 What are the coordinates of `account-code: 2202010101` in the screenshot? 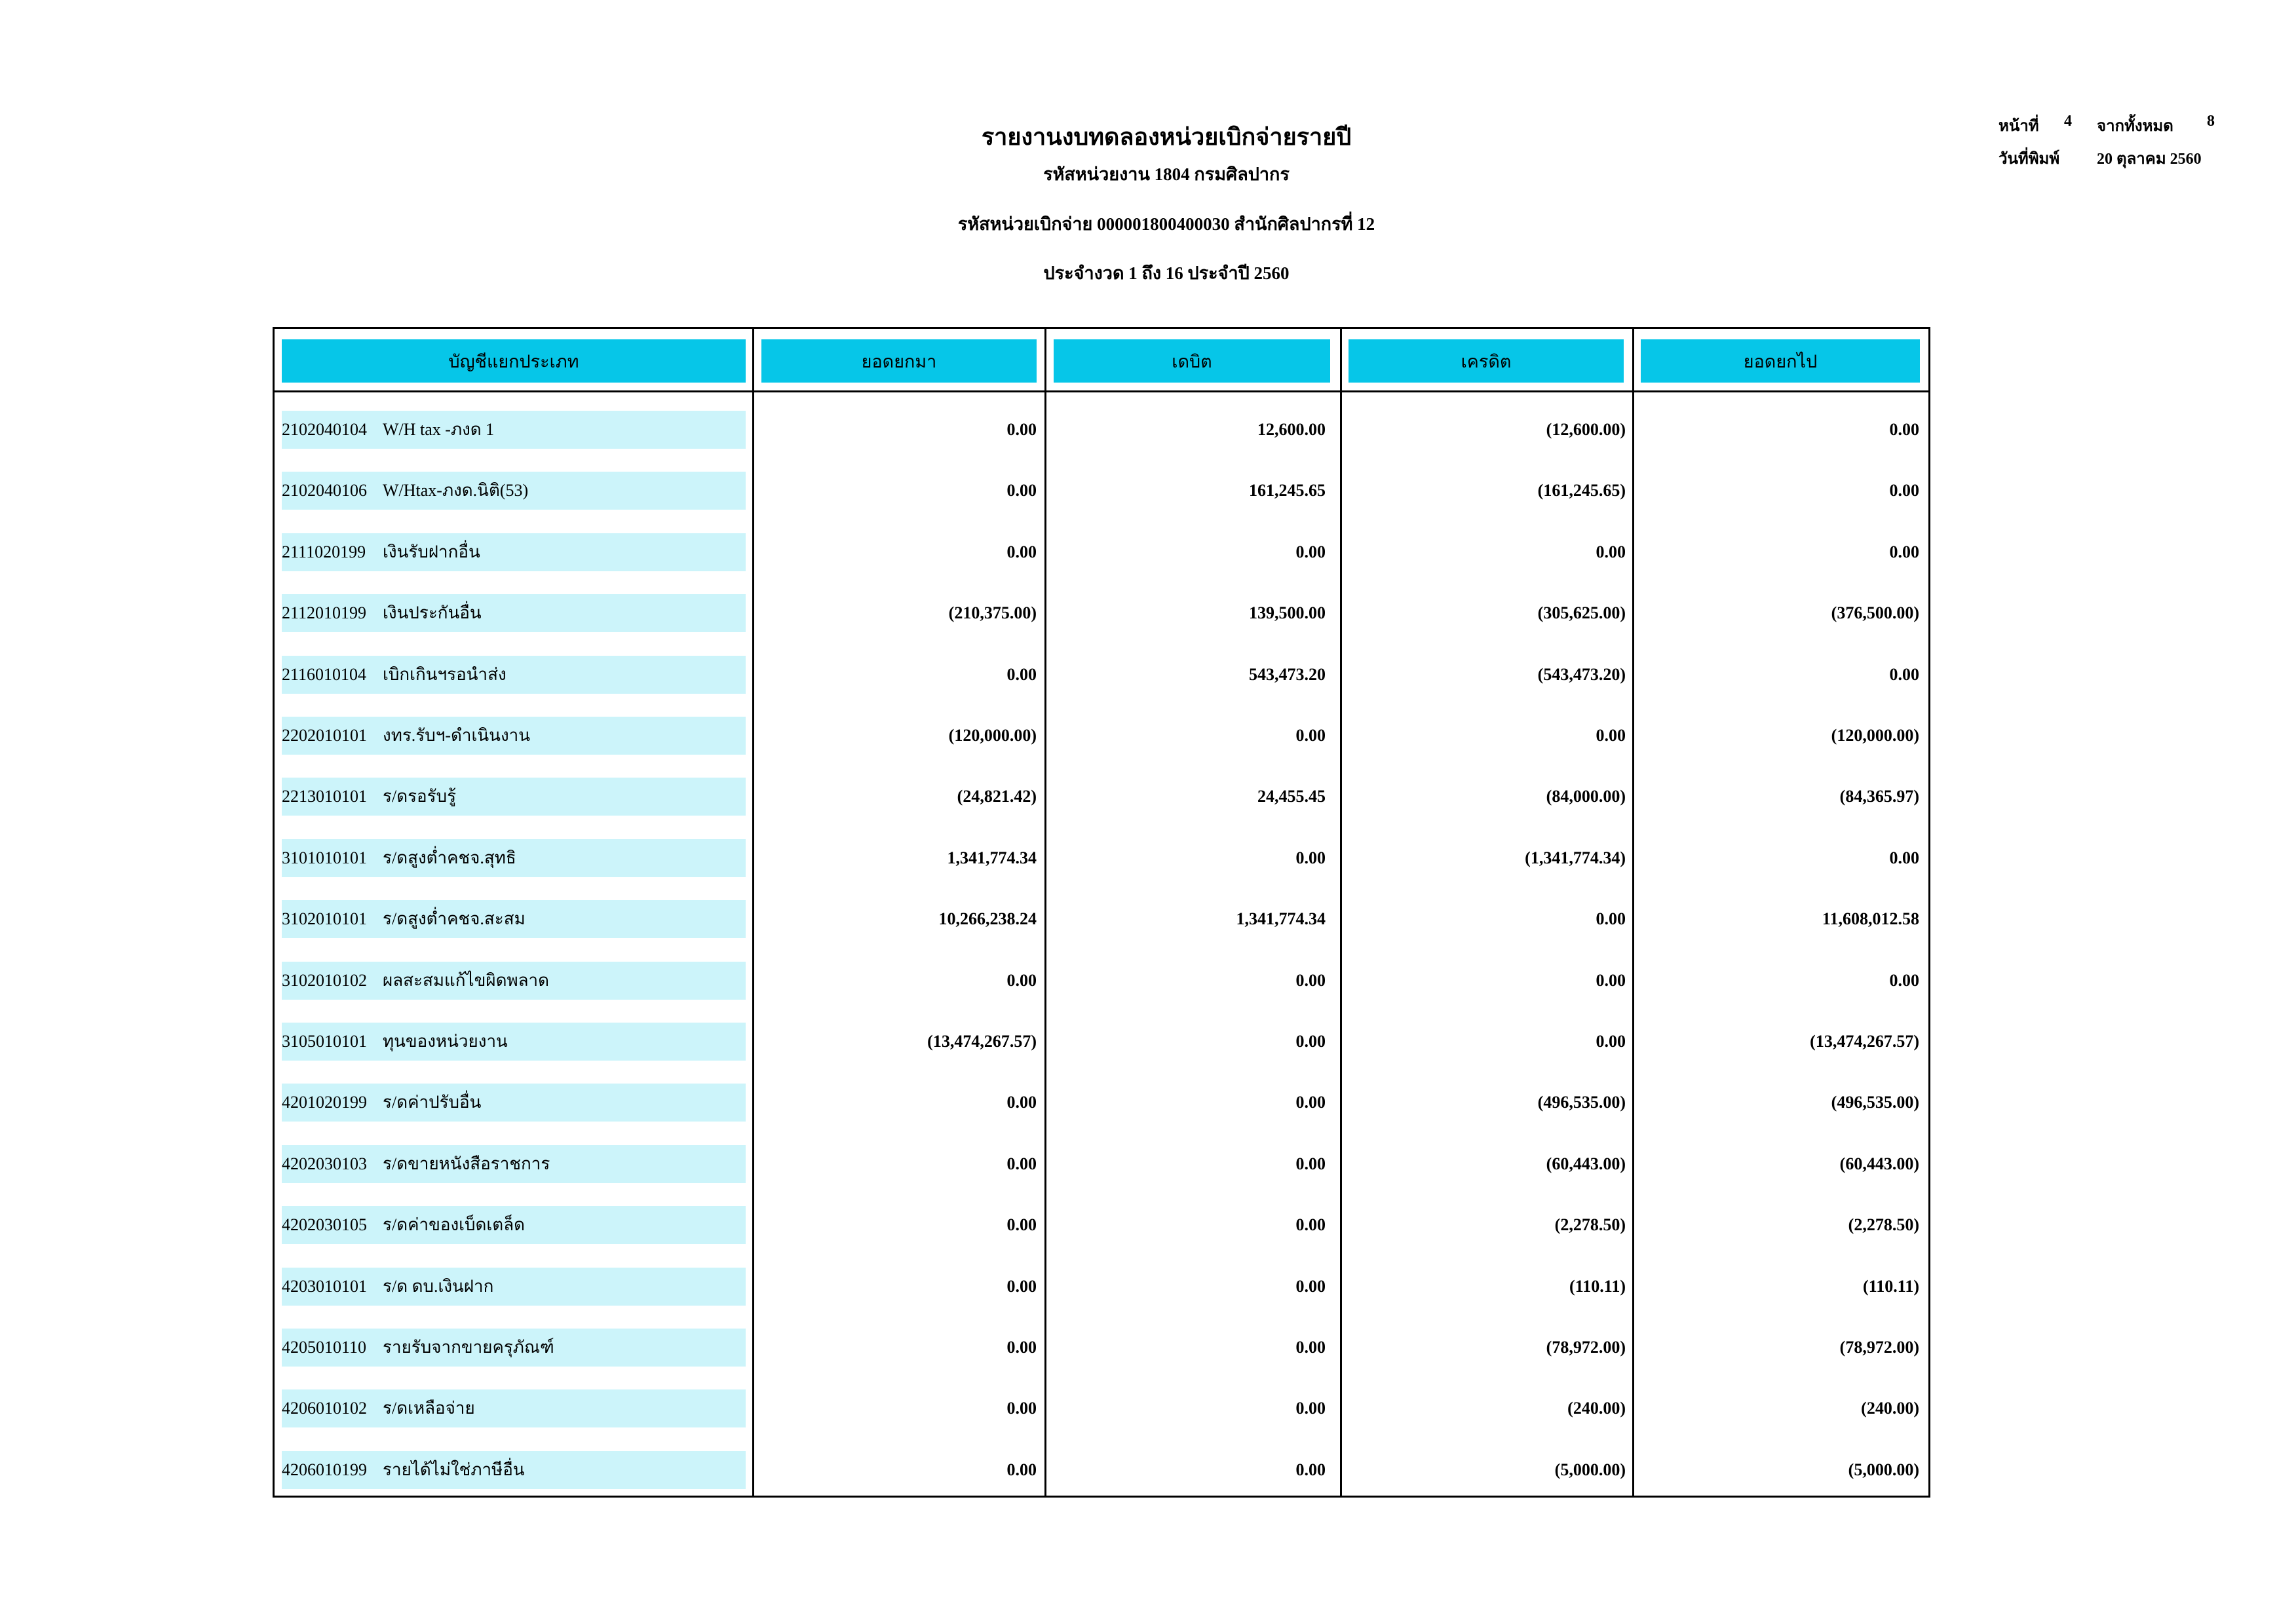 It's located at (324, 735).